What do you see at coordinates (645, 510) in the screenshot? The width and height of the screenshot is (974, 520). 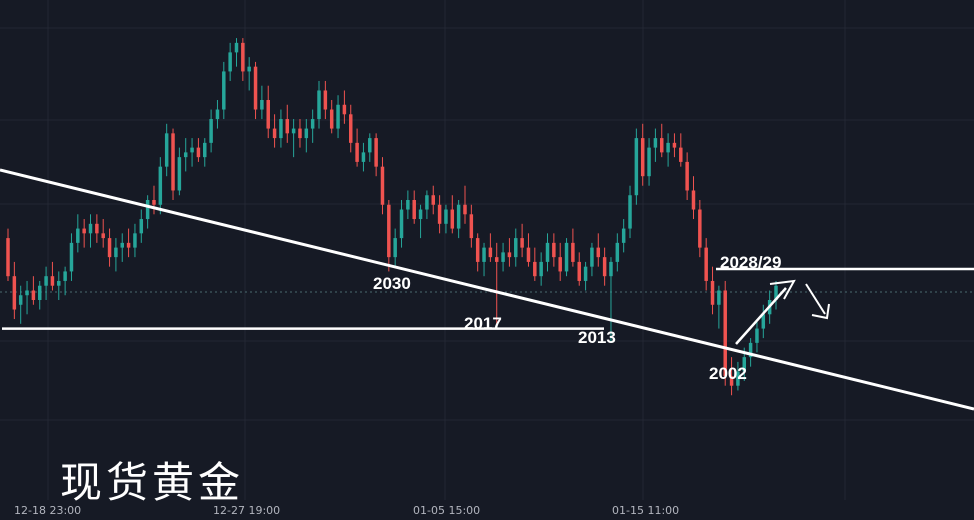 I see `x-tick-label: 01-15 11:00` at bounding box center [645, 510].